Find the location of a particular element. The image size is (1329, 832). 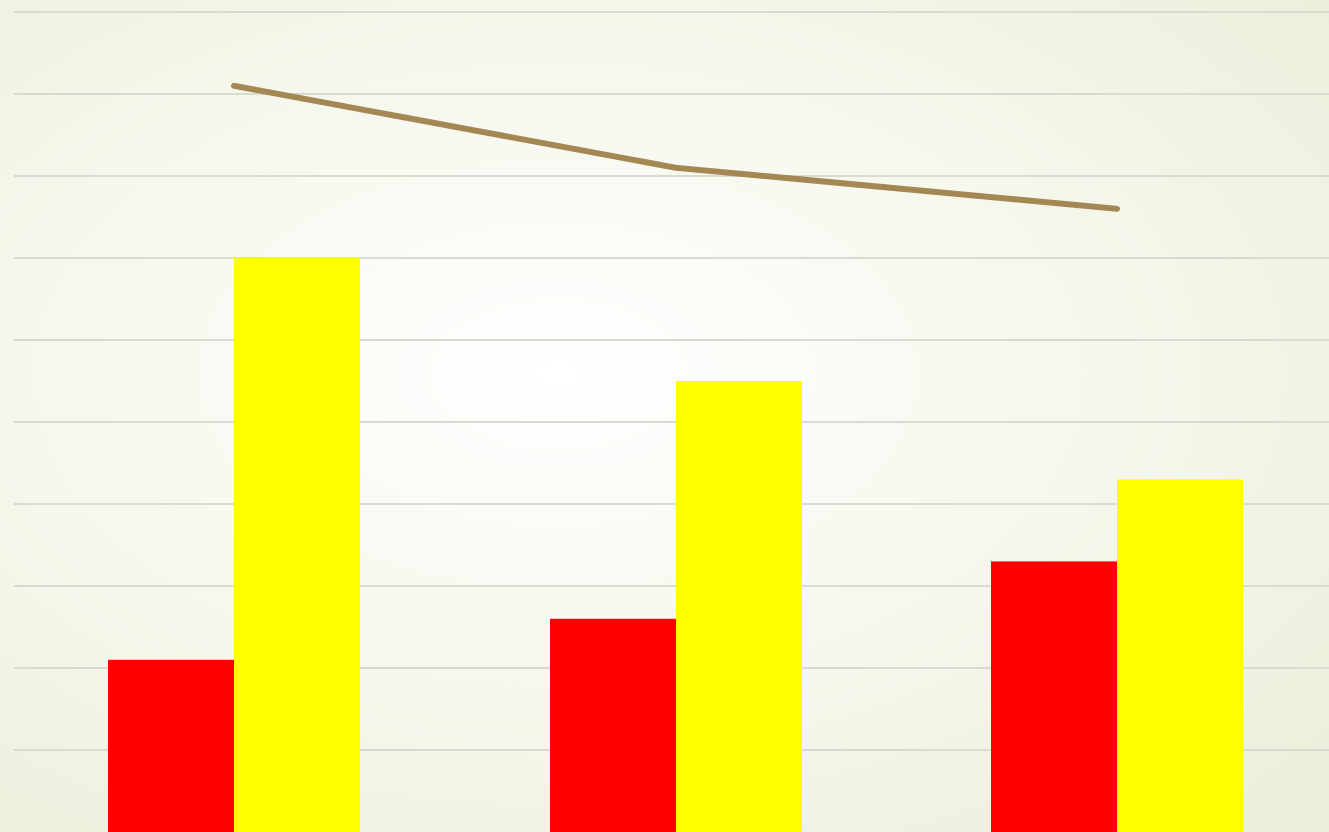

trend-line is located at coordinates (675, 147).